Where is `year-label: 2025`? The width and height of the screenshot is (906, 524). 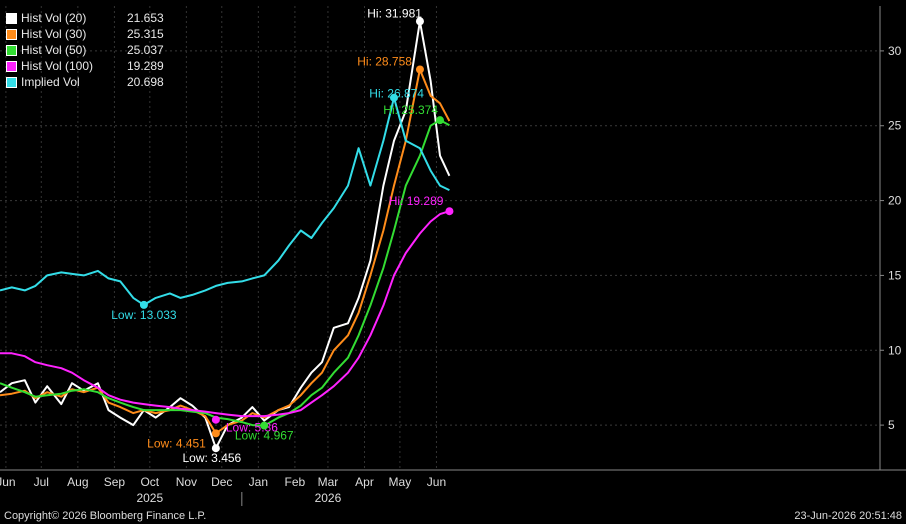
year-label: 2025 is located at coordinates (149, 498).